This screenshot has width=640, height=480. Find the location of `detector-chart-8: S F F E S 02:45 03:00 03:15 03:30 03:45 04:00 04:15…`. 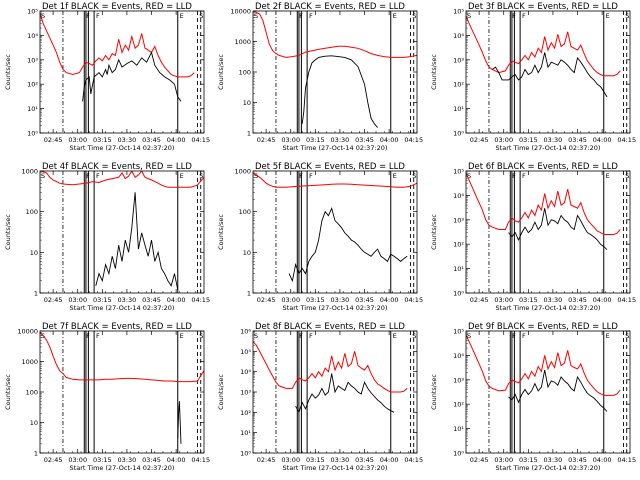

detector-chart-8: S F F E S 02:45 03:00 03:15 03:30 03:45 04:00 04:15… is located at coordinates (319, 400).